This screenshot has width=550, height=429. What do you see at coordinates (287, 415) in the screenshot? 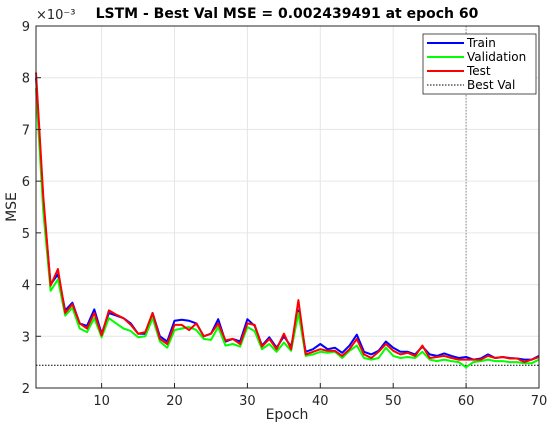
I see `x-axis-label: Epoch` at bounding box center [287, 415].